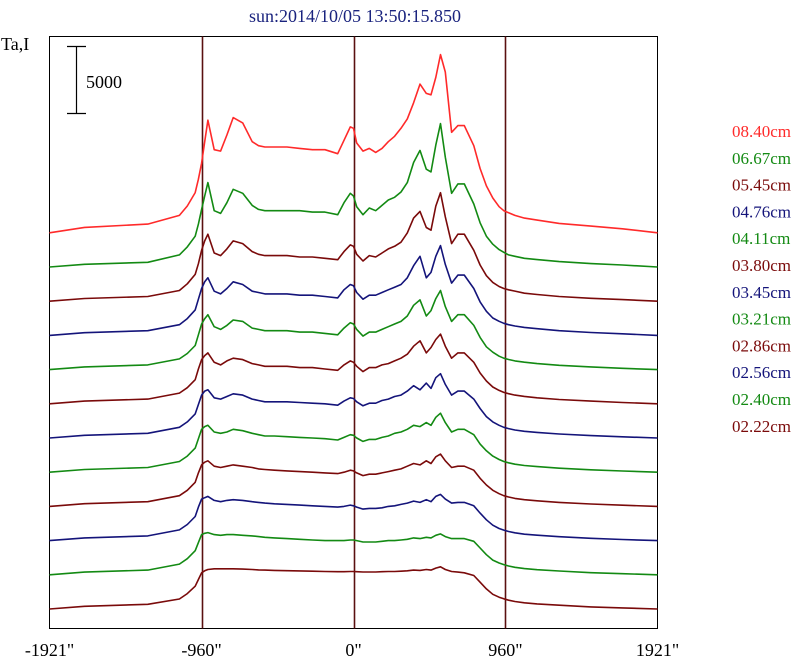 This screenshot has width=807, height=662. Describe the element at coordinates (505, 650) in the screenshot. I see `x-tick-label: 960"` at that location.